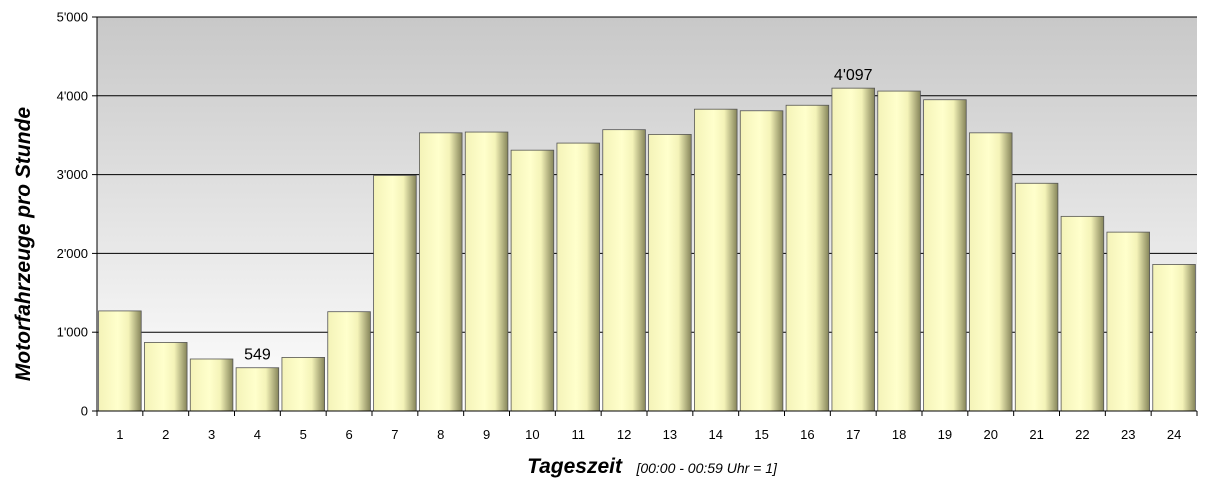 The height and width of the screenshot is (484, 1207). I want to click on y-tick-label: 2'000, so click(72, 253).